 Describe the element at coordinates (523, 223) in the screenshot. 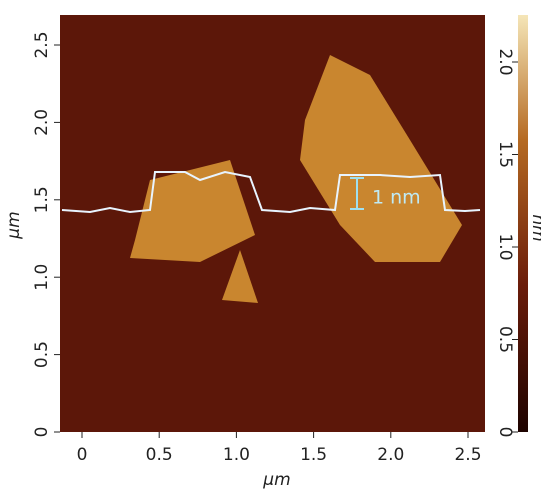

I see `colorbar` at that location.